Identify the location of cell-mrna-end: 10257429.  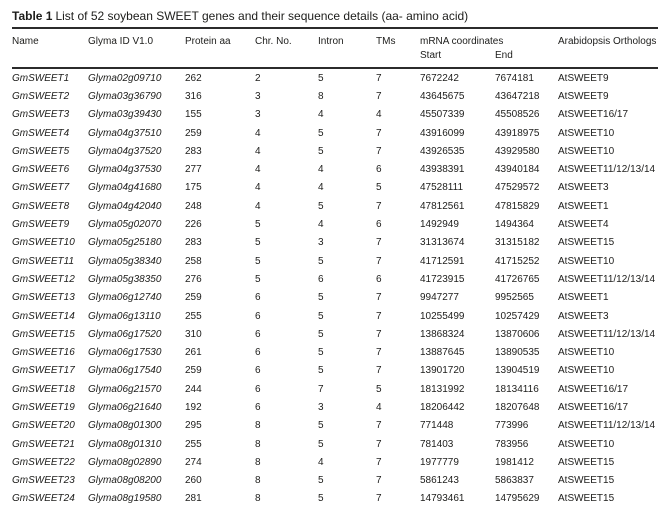
(517, 316).